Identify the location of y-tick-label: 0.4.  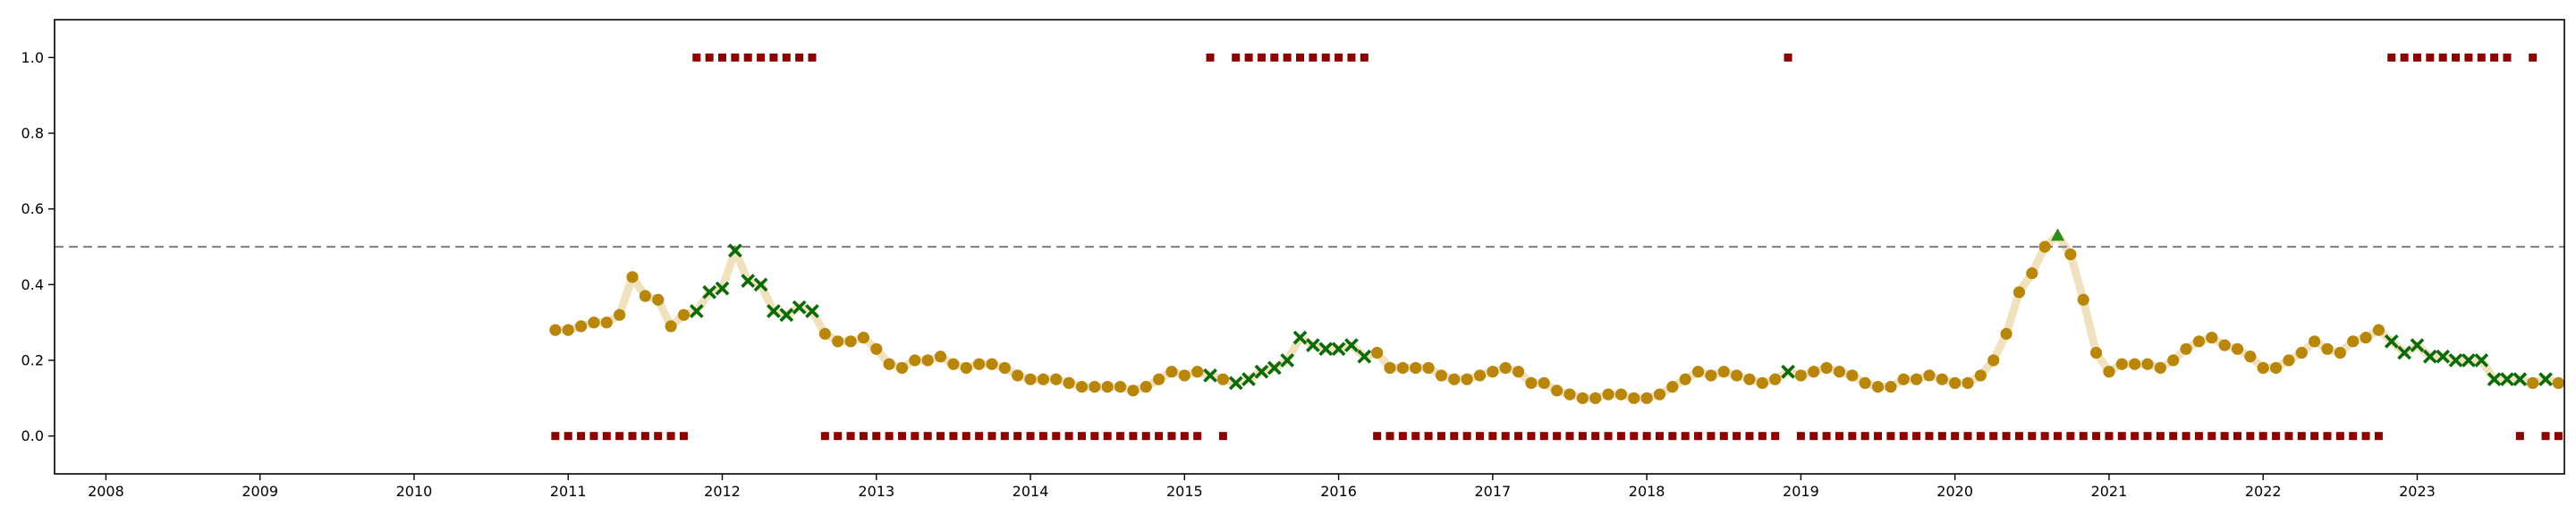
(32, 284).